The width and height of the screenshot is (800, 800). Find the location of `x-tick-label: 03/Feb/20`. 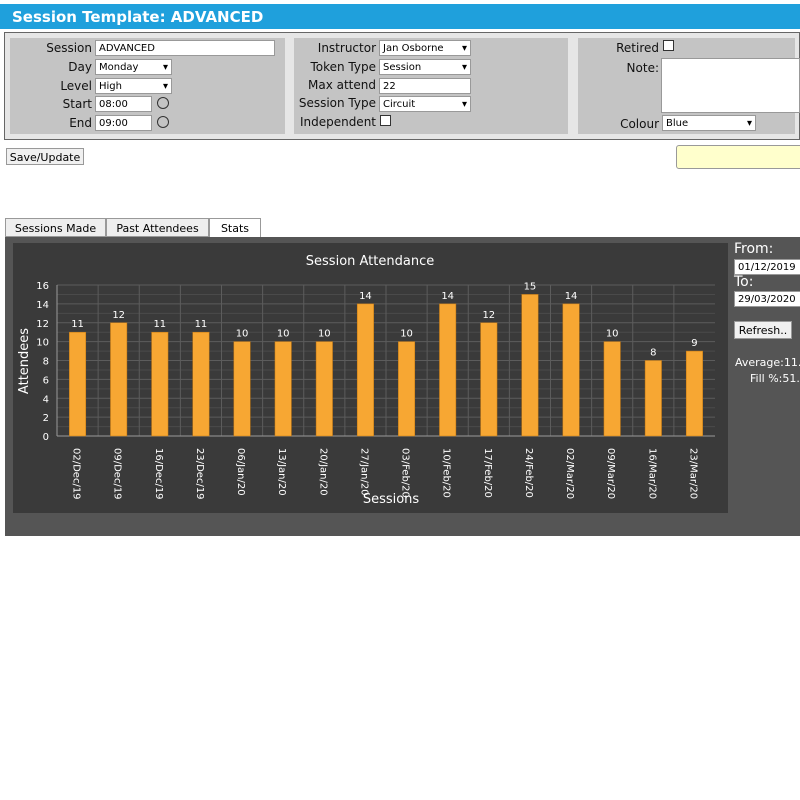

x-tick-label: 03/Feb/20 is located at coordinates (405, 473).